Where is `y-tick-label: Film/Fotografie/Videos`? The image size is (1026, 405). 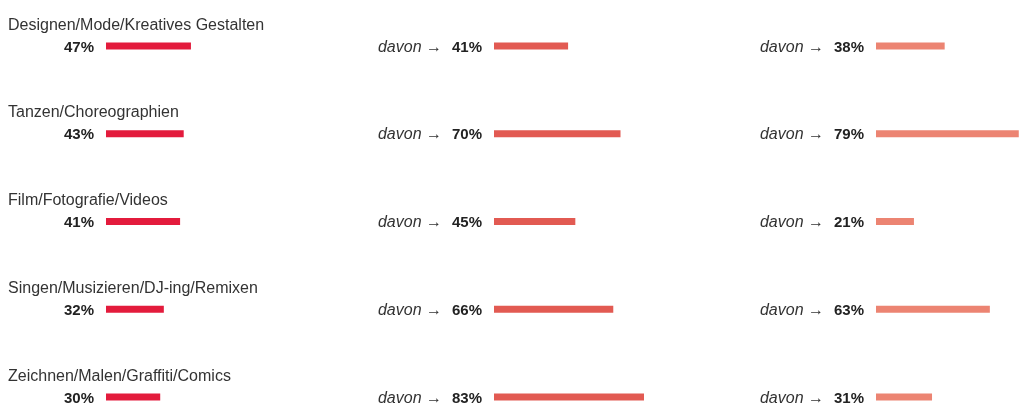
y-tick-label: Film/Fotografie/Videos is located at coordinates (88, 199).